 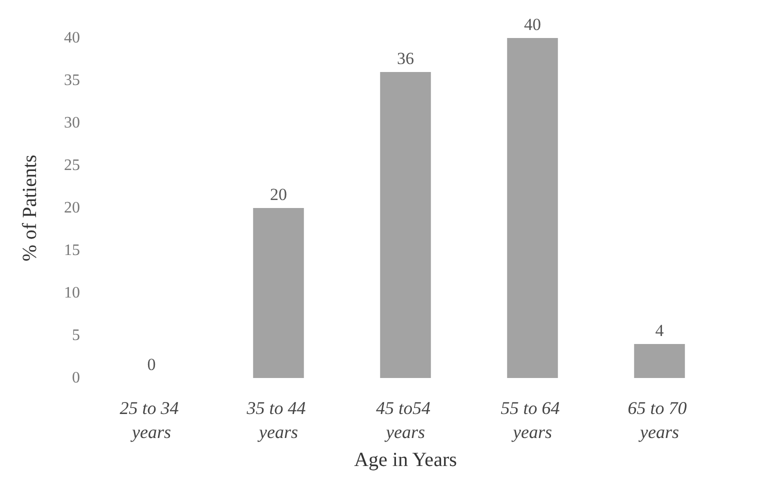 What do you see at coordinates (76, 378) in the screenshot?
I see `y-tick-label: 0` at bounding box center [76, 378].